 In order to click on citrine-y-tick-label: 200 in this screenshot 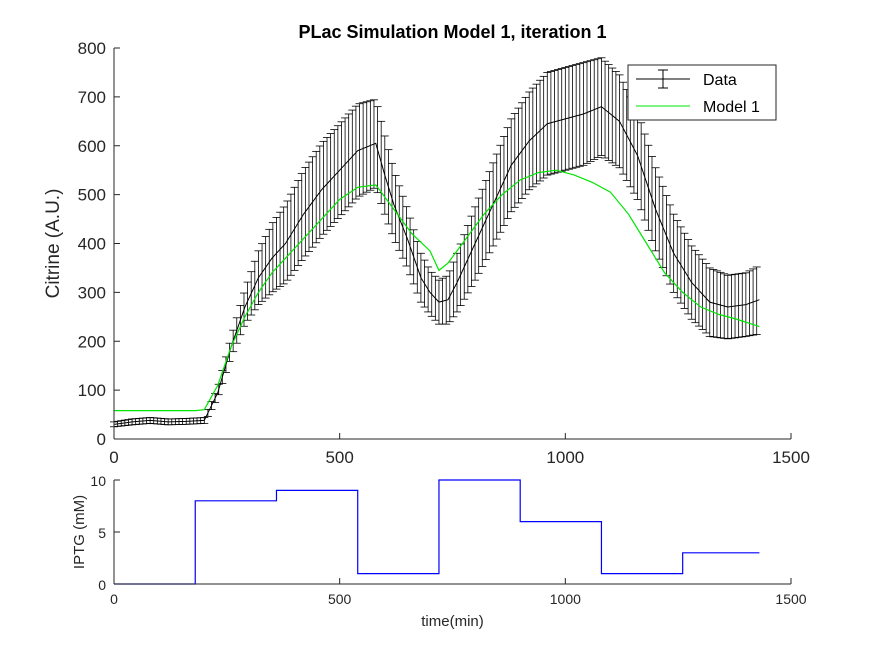, I will do `click(92, 341)`.